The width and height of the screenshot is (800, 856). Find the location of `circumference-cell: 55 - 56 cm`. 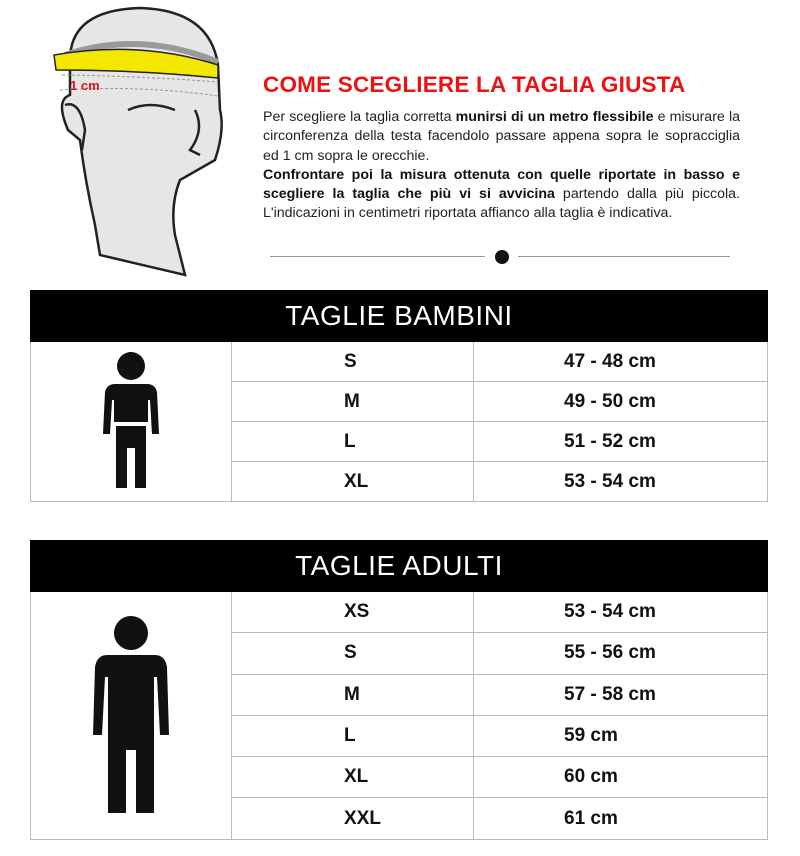

circumference-cell: 55 - 56 cm is located at coordinates (621, 653).